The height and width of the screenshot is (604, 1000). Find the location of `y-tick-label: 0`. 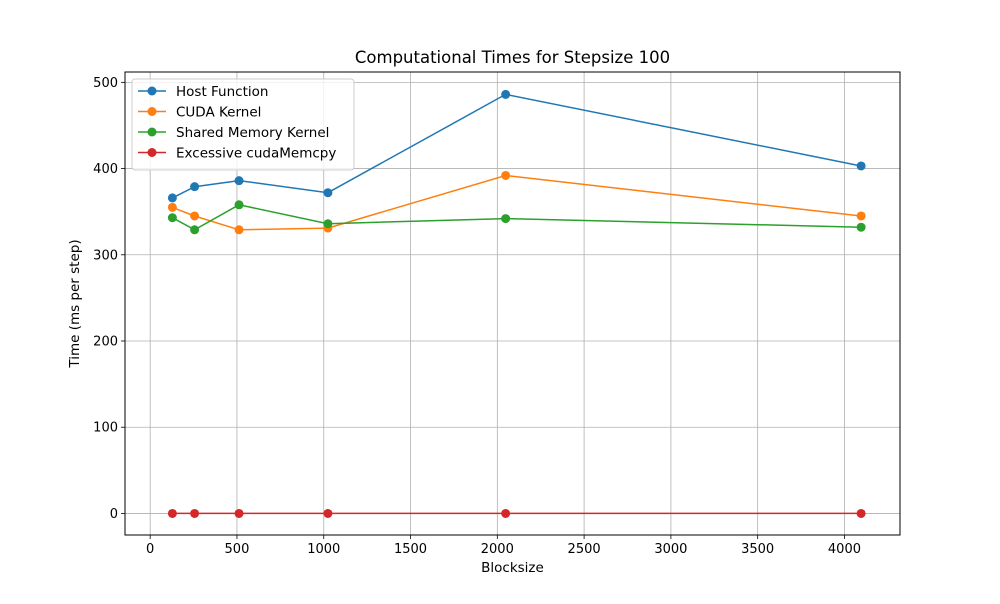

y-tick-label: 0 is located at coordinates (114, 514).